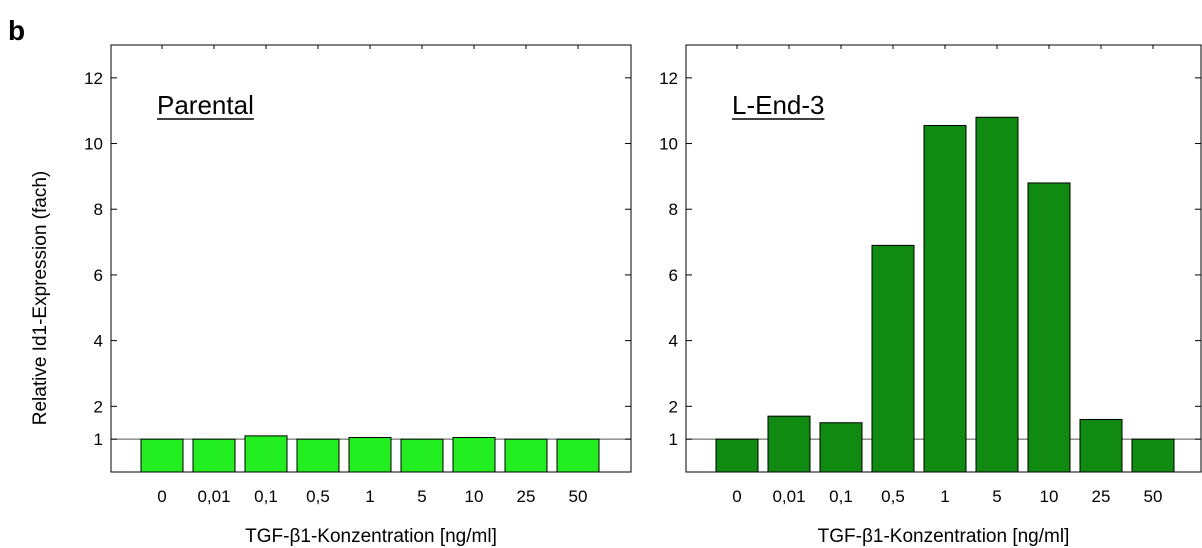 This screenshot has width=1202, height=548. Describe the element at coordinates (16, 30) in the screenshot. I see `figure-letter: b` at that location.